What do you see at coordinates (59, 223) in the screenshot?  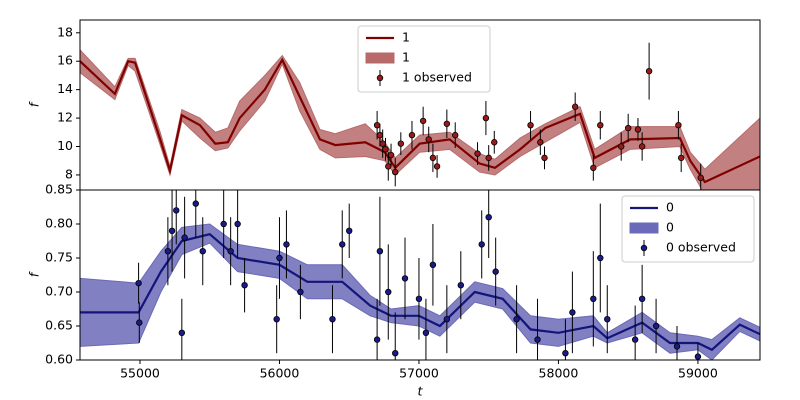 I see `y-tick-label: 0.80` at bounding box center [59, 223].